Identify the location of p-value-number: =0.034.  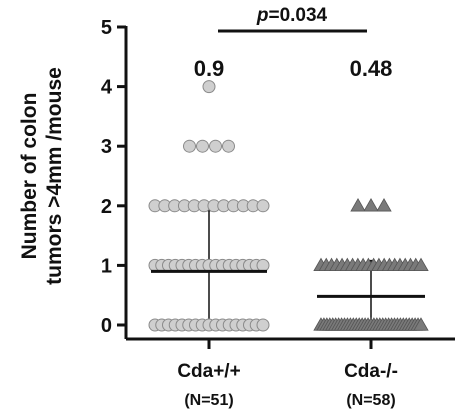
(297, 15).